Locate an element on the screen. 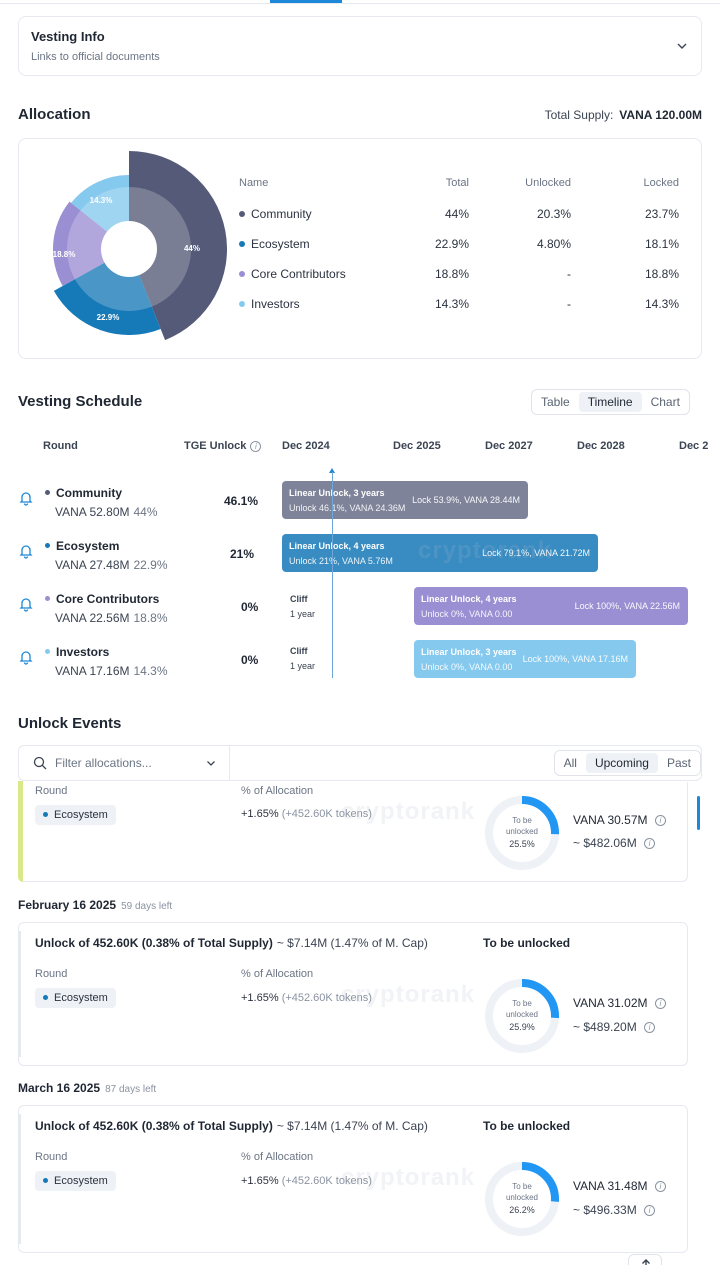 The image size is (720, 1265). row-total: 14.3% is located at coordinates (451, 304).